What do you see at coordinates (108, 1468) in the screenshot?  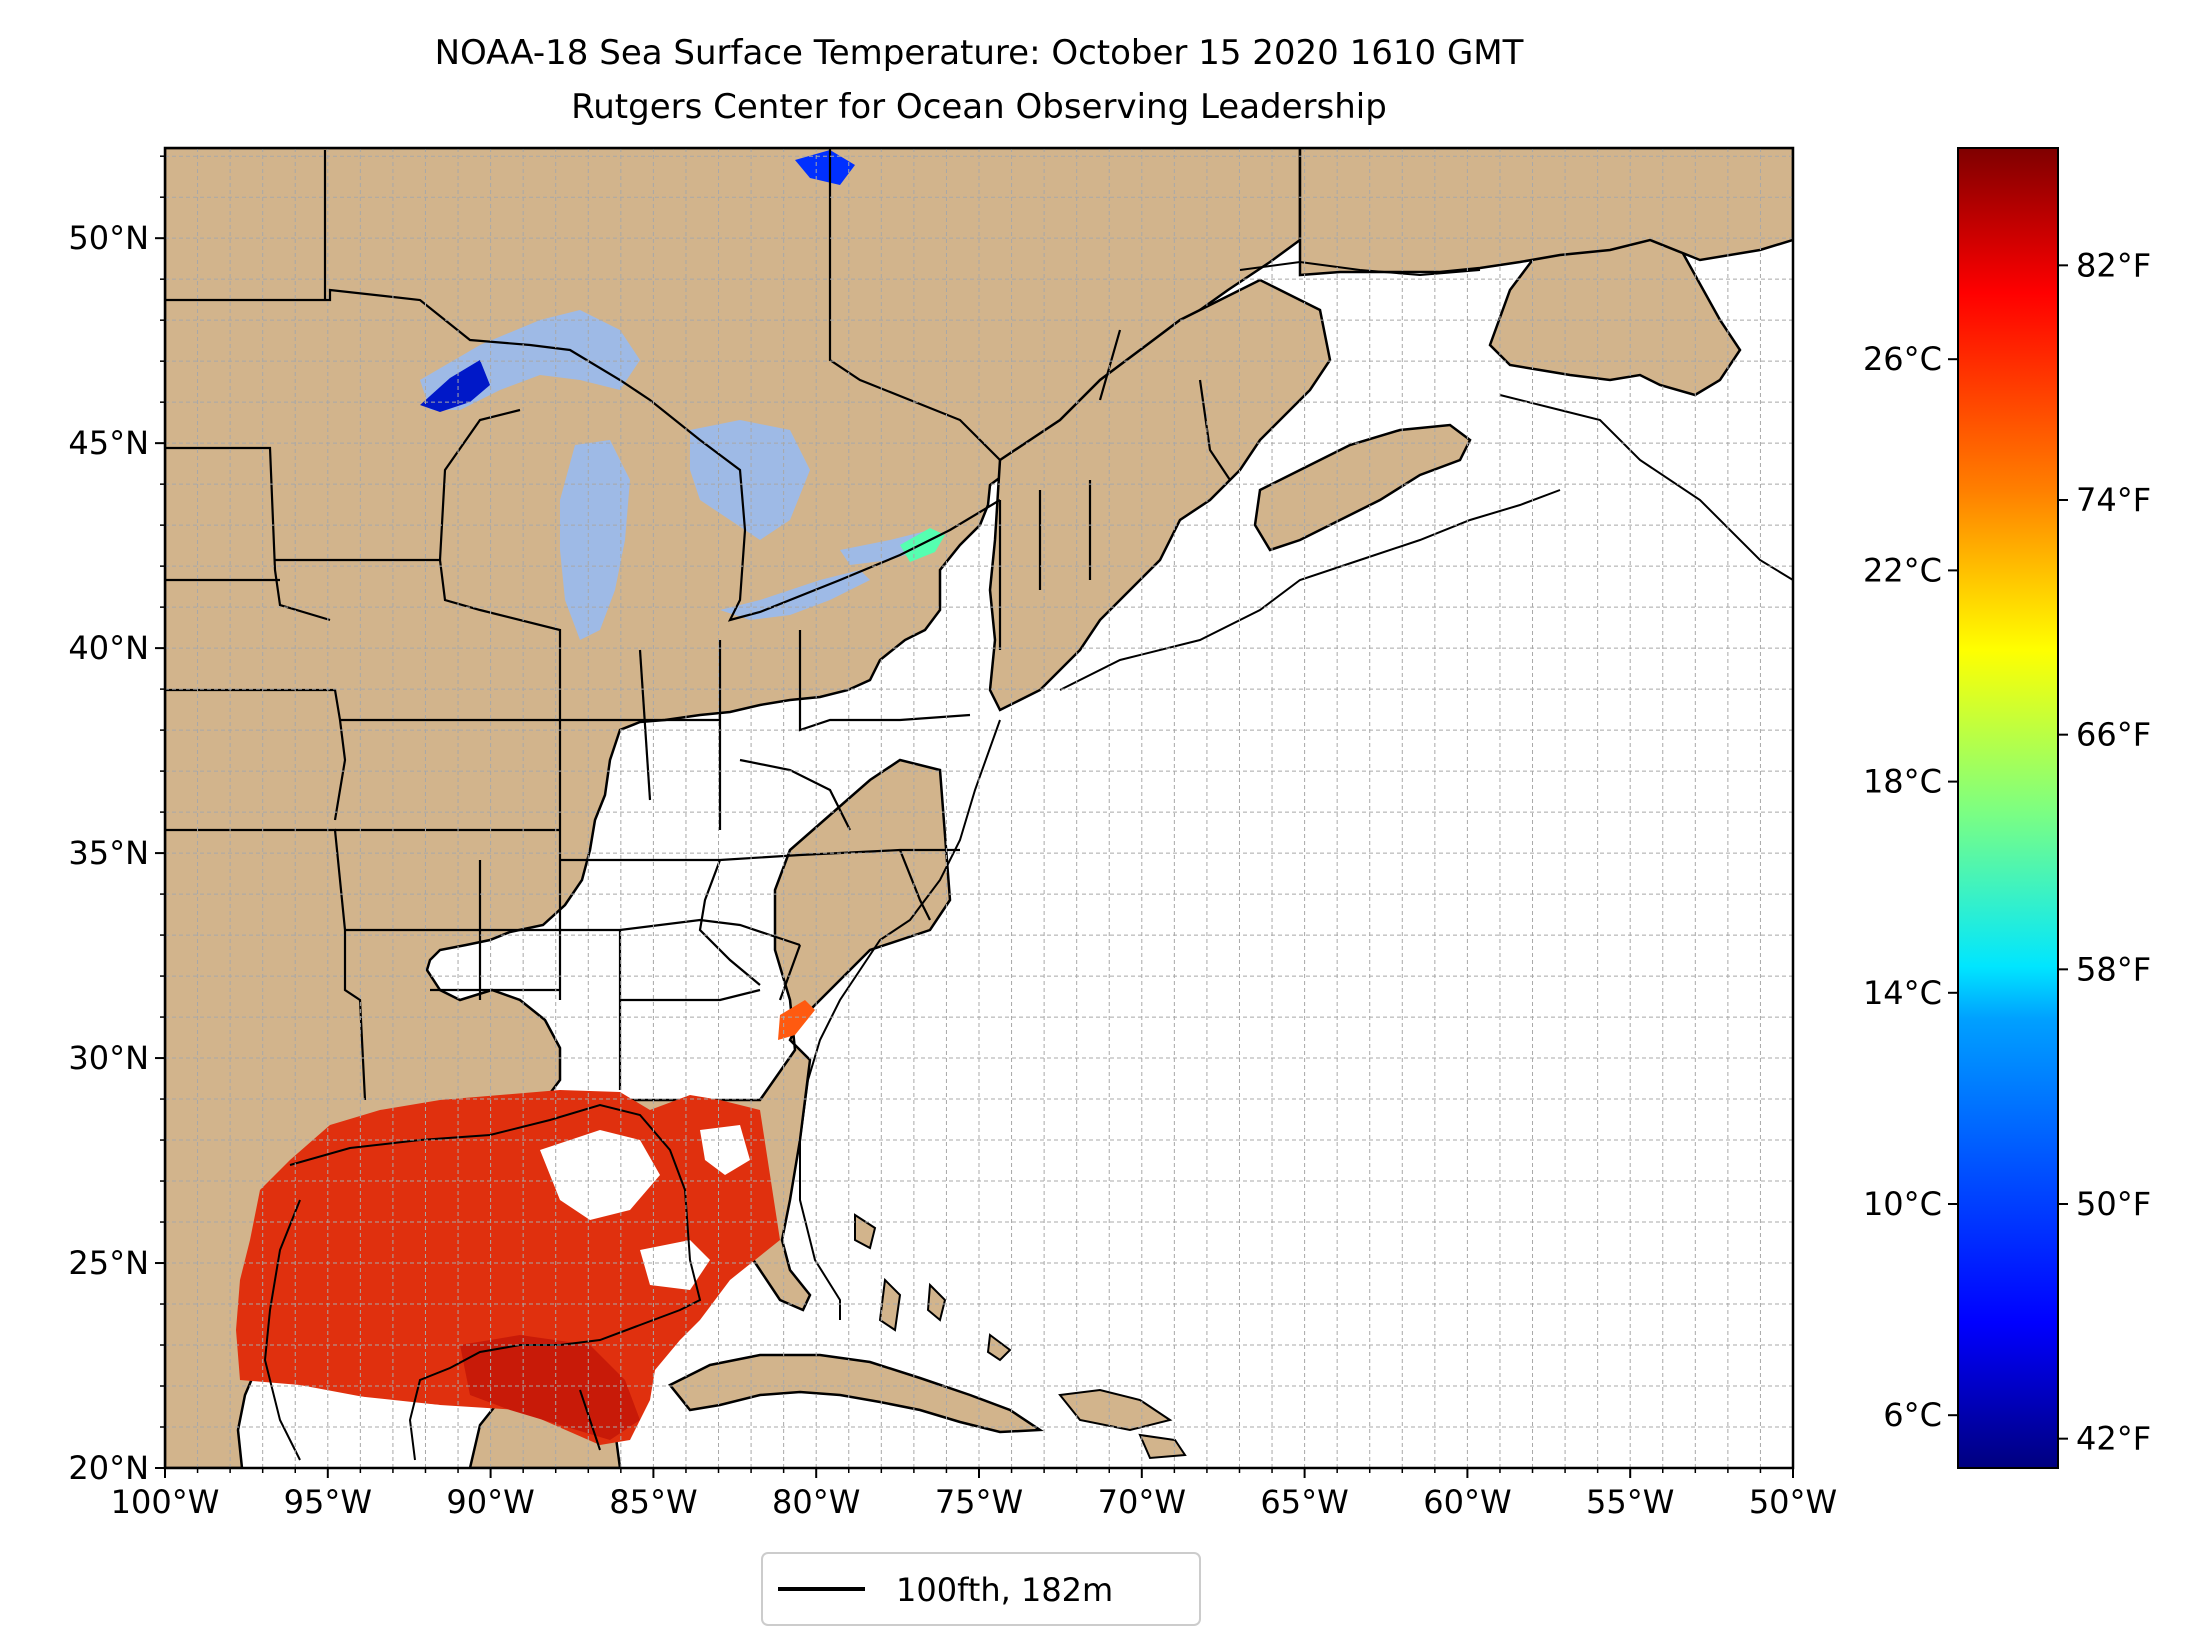 I see `lat-tick-label: 20°N` at bounding box center [108, 1468].